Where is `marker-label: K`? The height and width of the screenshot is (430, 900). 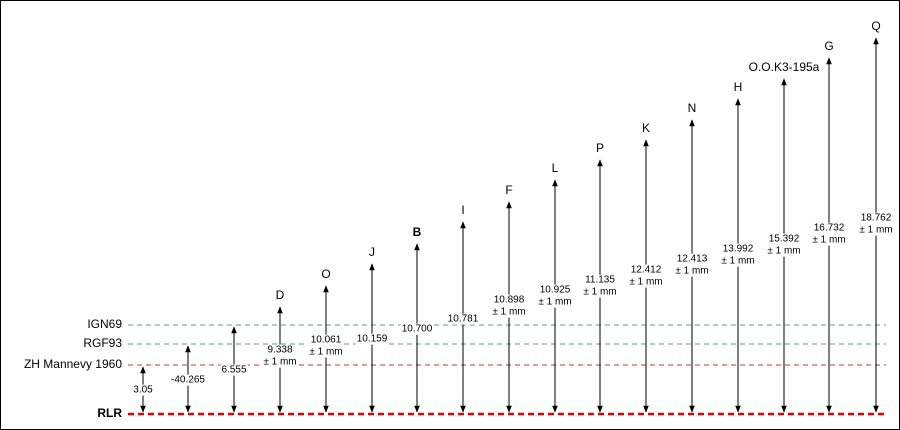
marker-label: K is located at coordinates (646, 128).